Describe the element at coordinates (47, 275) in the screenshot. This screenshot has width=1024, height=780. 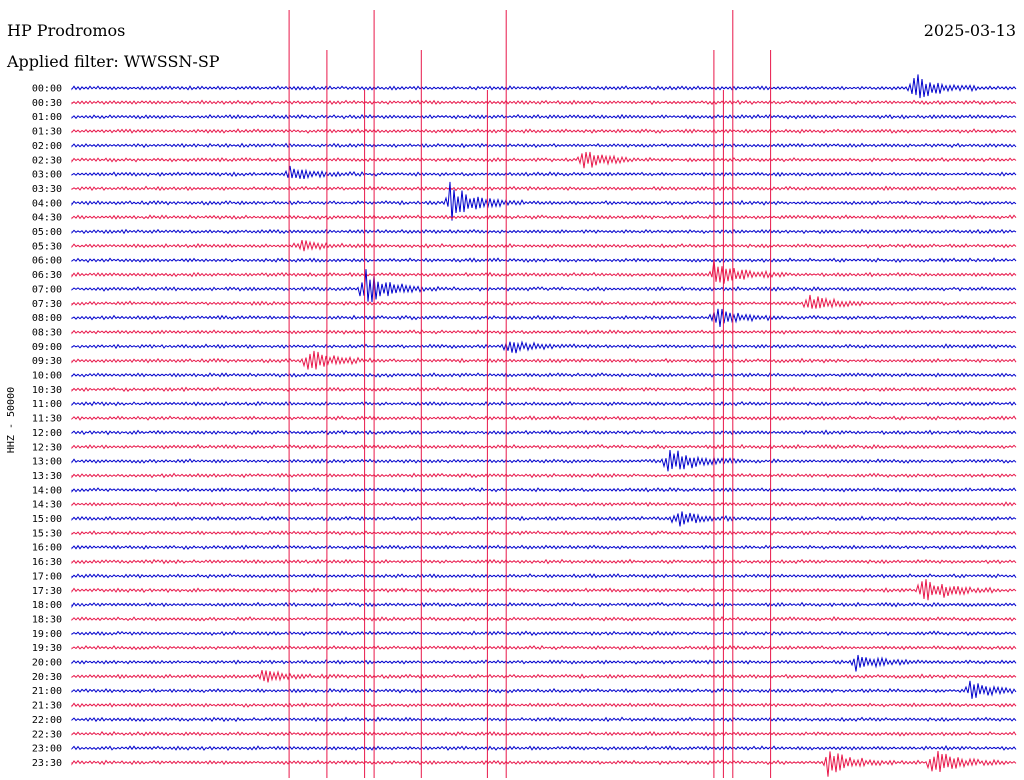
I see `row-label: 06:30` at that location.